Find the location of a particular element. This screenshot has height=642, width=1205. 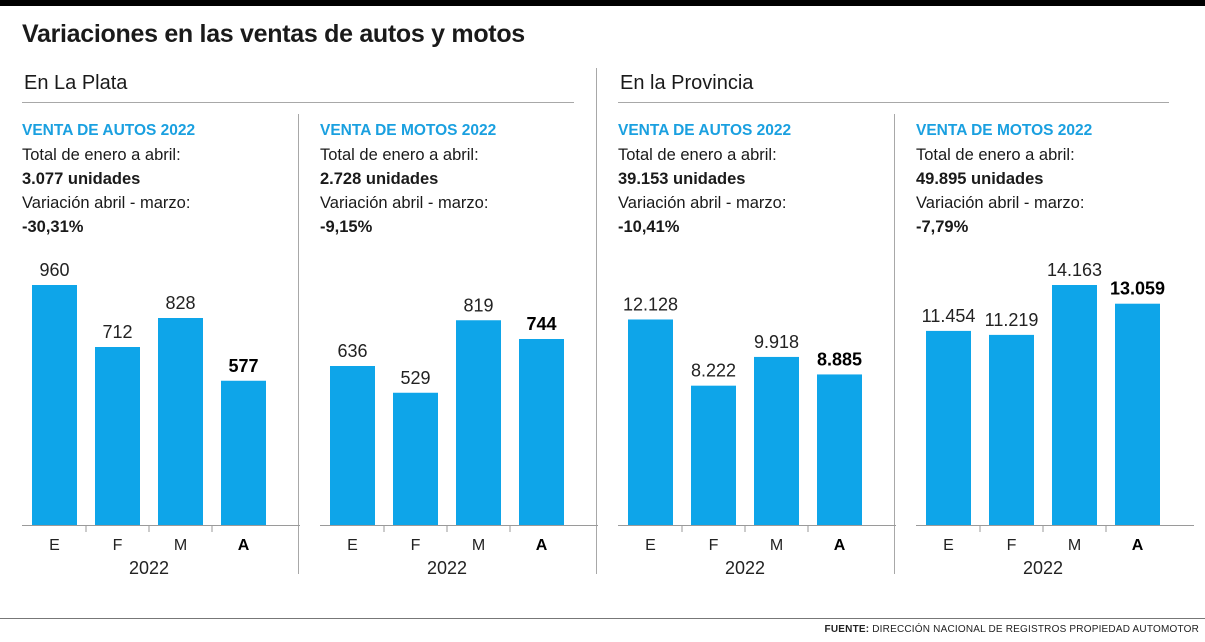

bar-chart: 636 E 529 F 819 M 744 A 2022 is located at coordinates (459, 436).